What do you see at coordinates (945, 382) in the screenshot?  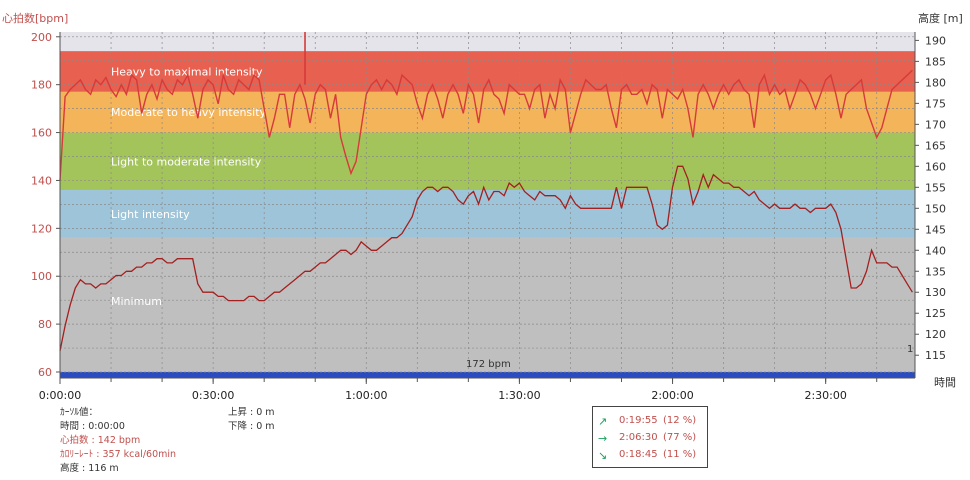 I see `time-axis-unit: 時間` at bounding box center [945, 382].